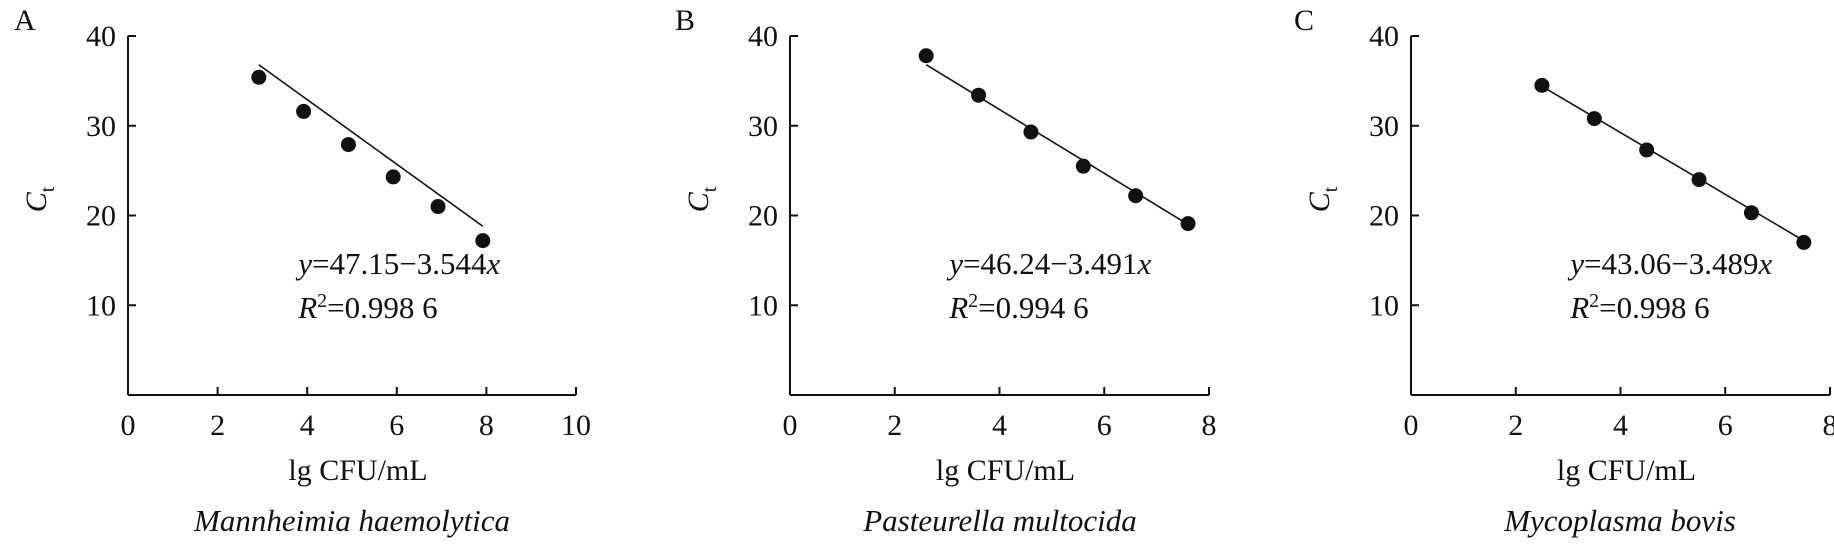  What do you see at coordinates (351, 520) in the screenshot?
I see `species-caption: Mannheimia haemolytica` at bounding box center [351, 520].